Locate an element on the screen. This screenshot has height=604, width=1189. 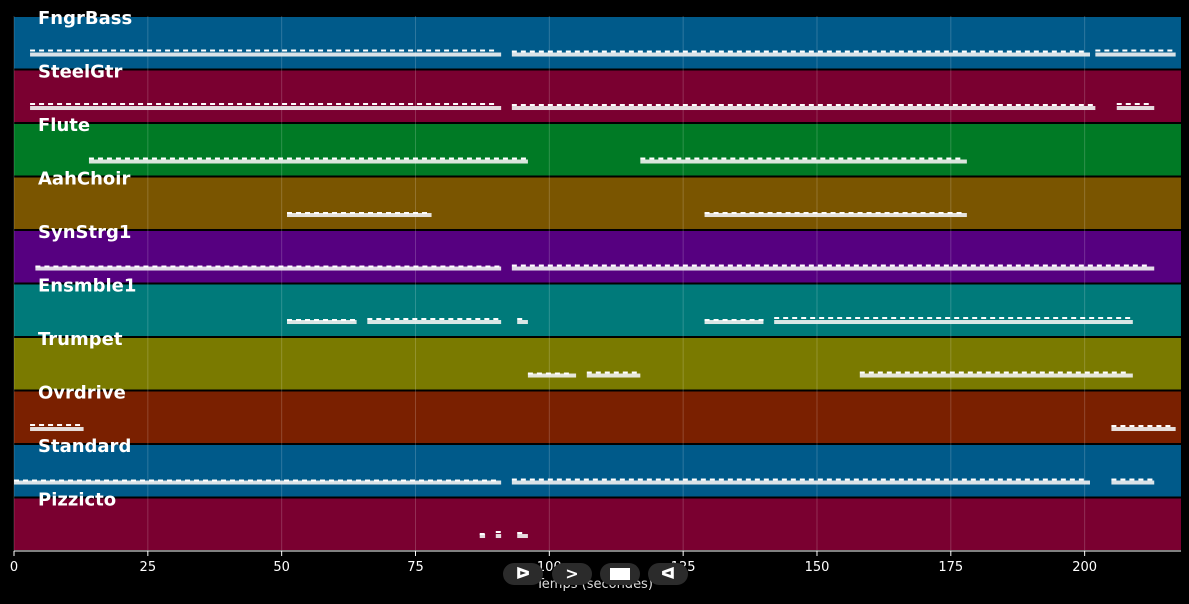
play-button: > is located at coordinates (572, 574).